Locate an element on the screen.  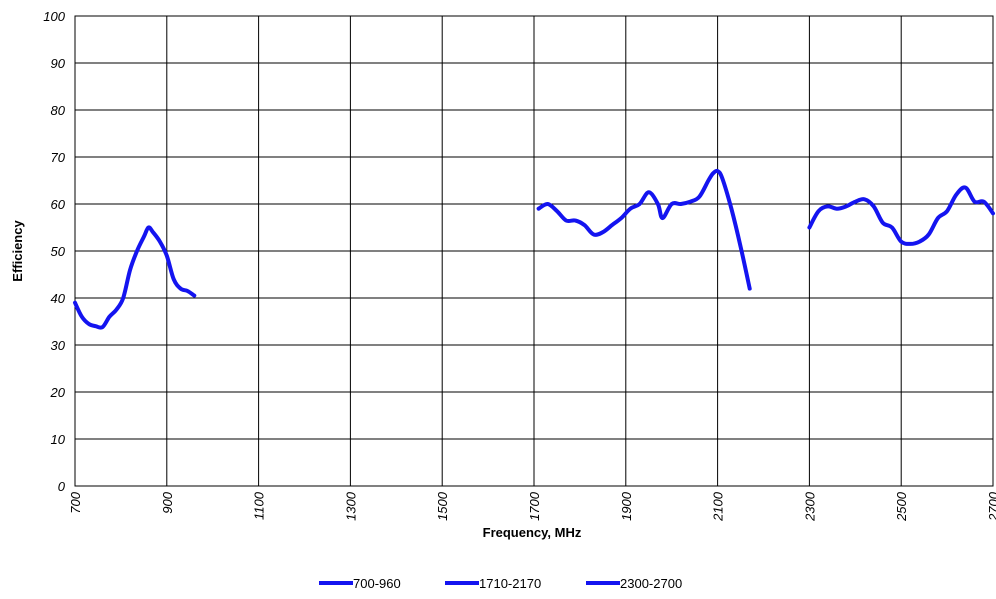
y-tick-label: 0 is located at coordinates (62, 486).